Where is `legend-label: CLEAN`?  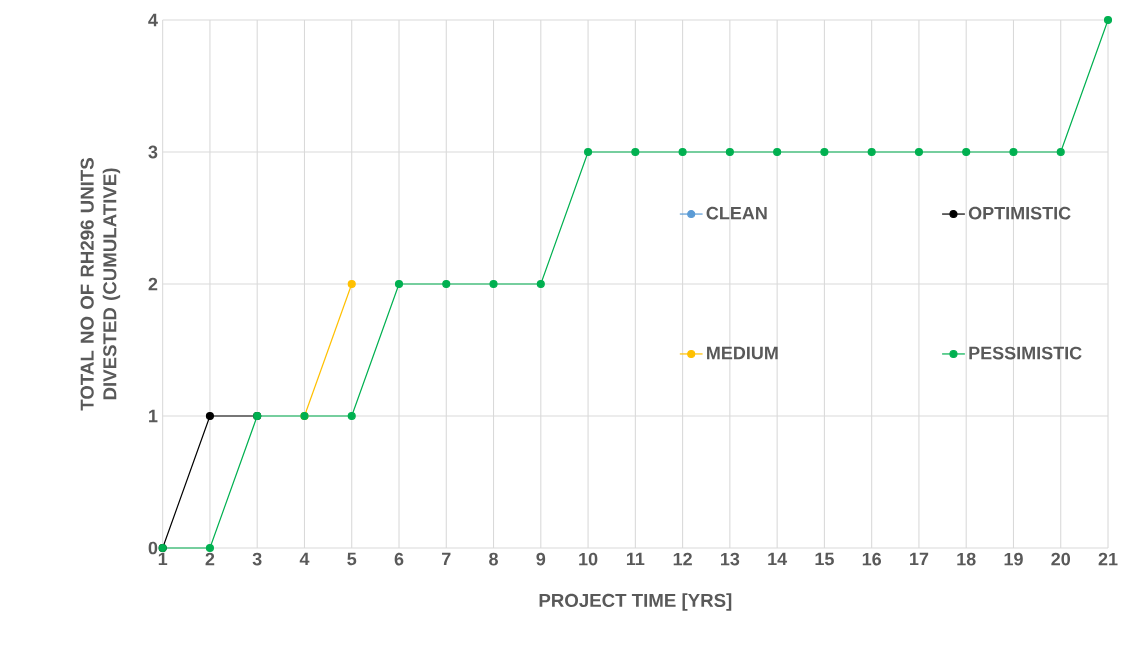
legend-label: CLEAN is located at coordinates (736, 213).